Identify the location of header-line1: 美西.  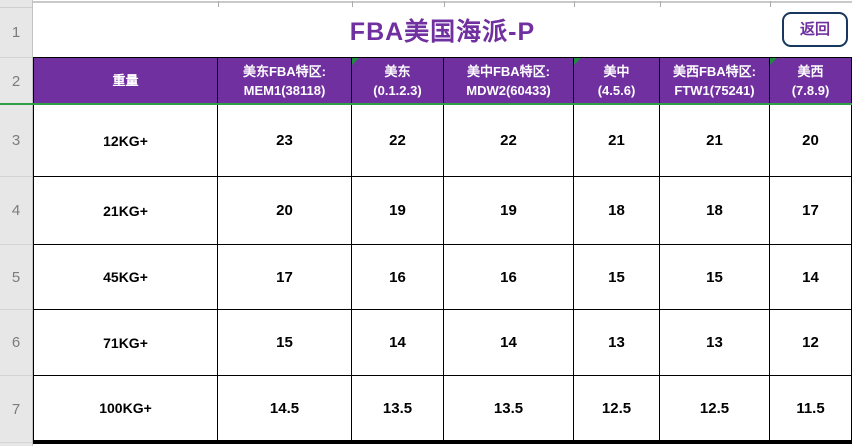
(810, 71).